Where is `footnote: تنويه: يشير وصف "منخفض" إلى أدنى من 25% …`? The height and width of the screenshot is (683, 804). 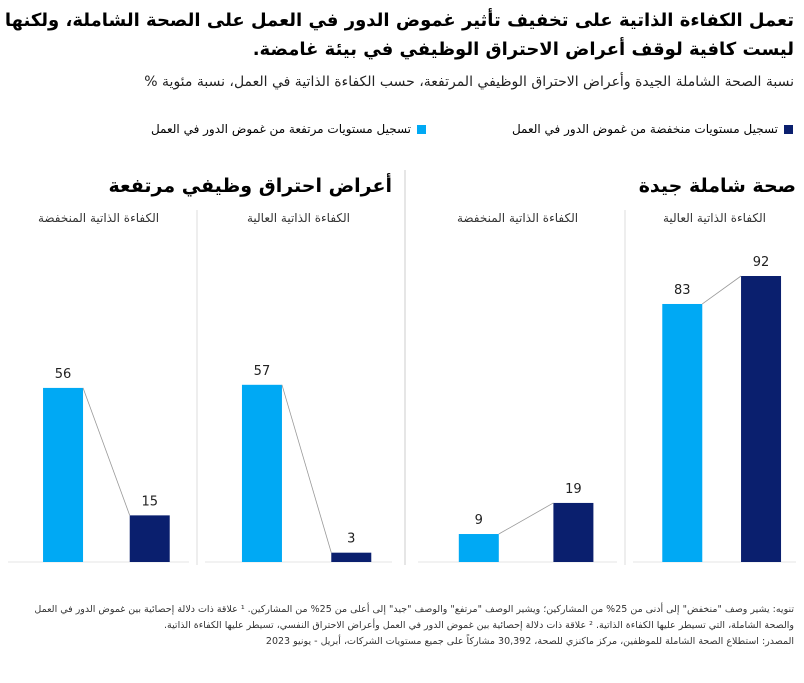
footnote: تنويه: يشير وصف "منخفض" إلى أدنى من 25% … is located at coordinates (401, 618).